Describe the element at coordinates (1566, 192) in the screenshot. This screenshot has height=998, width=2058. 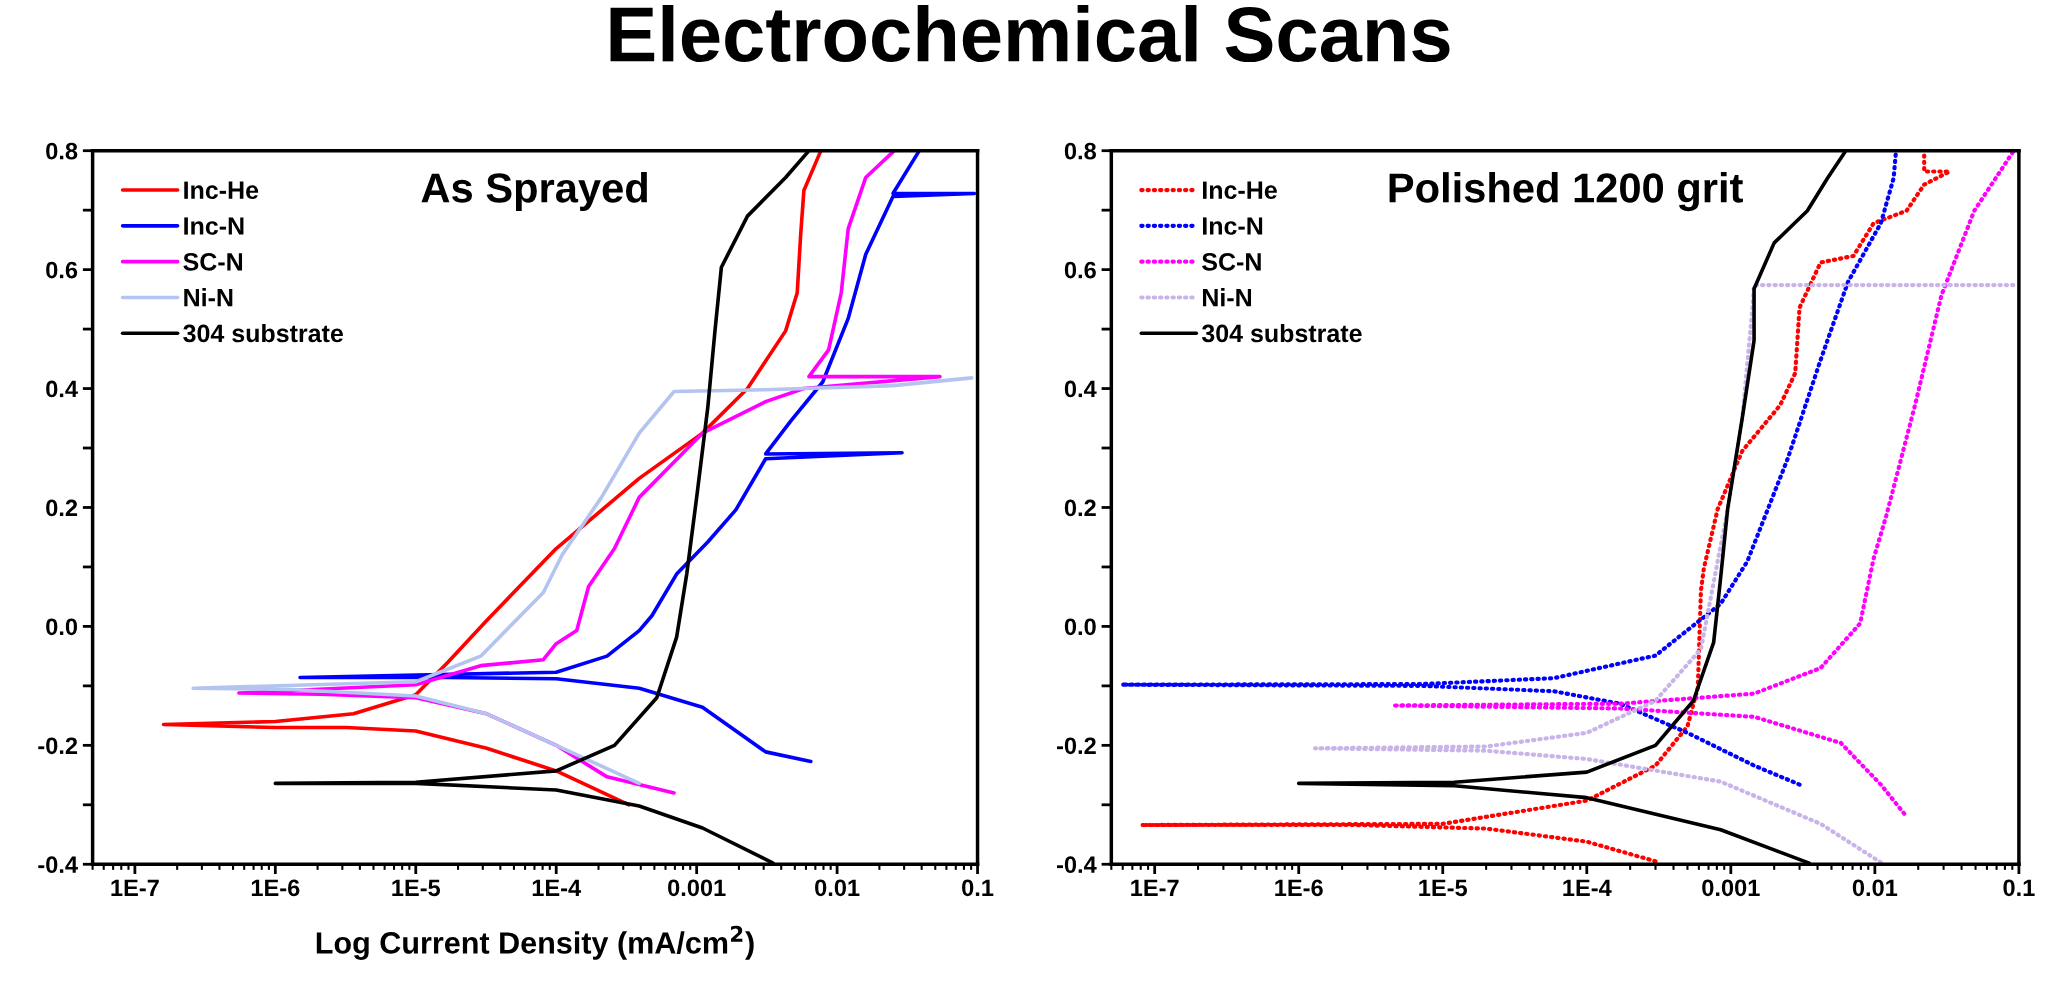
I see `chart-title: Polished 1200 grit` at that location.